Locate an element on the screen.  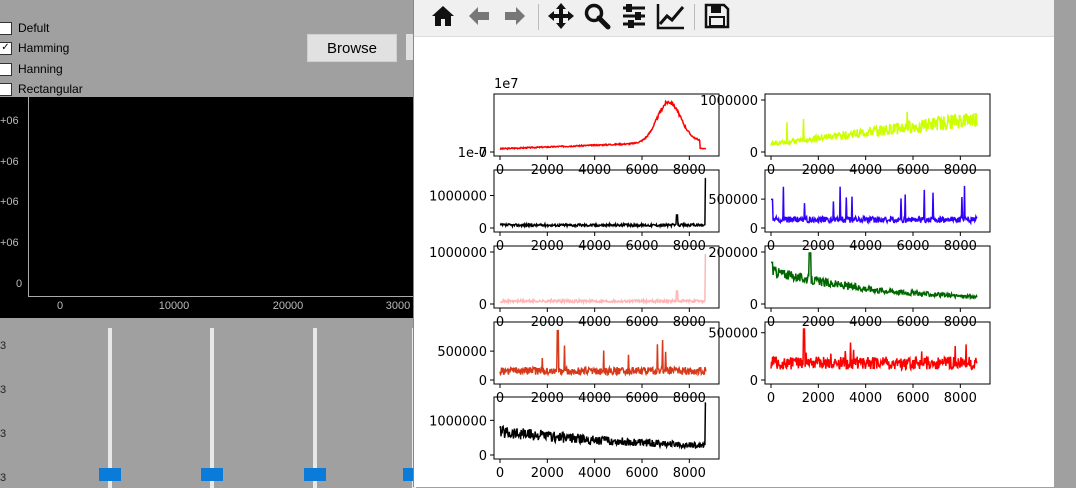
right-background is located at coordinates (1065, 243).